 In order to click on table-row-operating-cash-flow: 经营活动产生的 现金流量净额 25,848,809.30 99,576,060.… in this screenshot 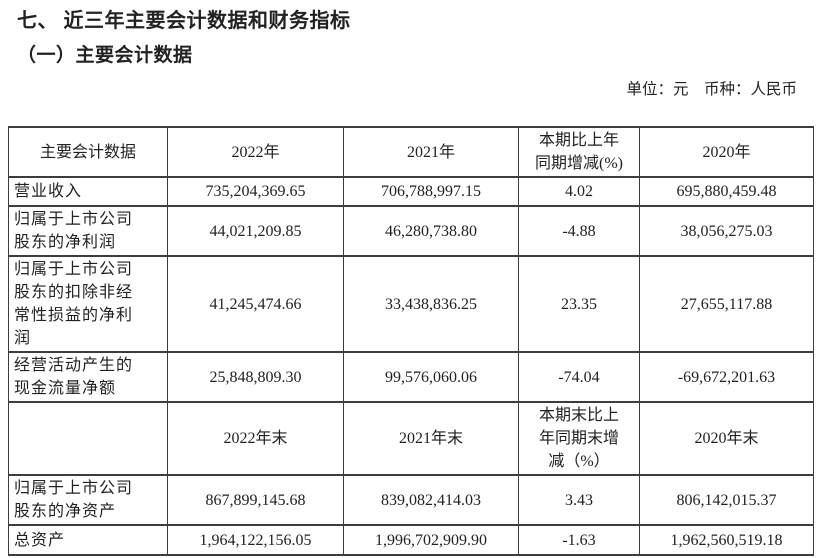, I will do `click(411, 377)`.